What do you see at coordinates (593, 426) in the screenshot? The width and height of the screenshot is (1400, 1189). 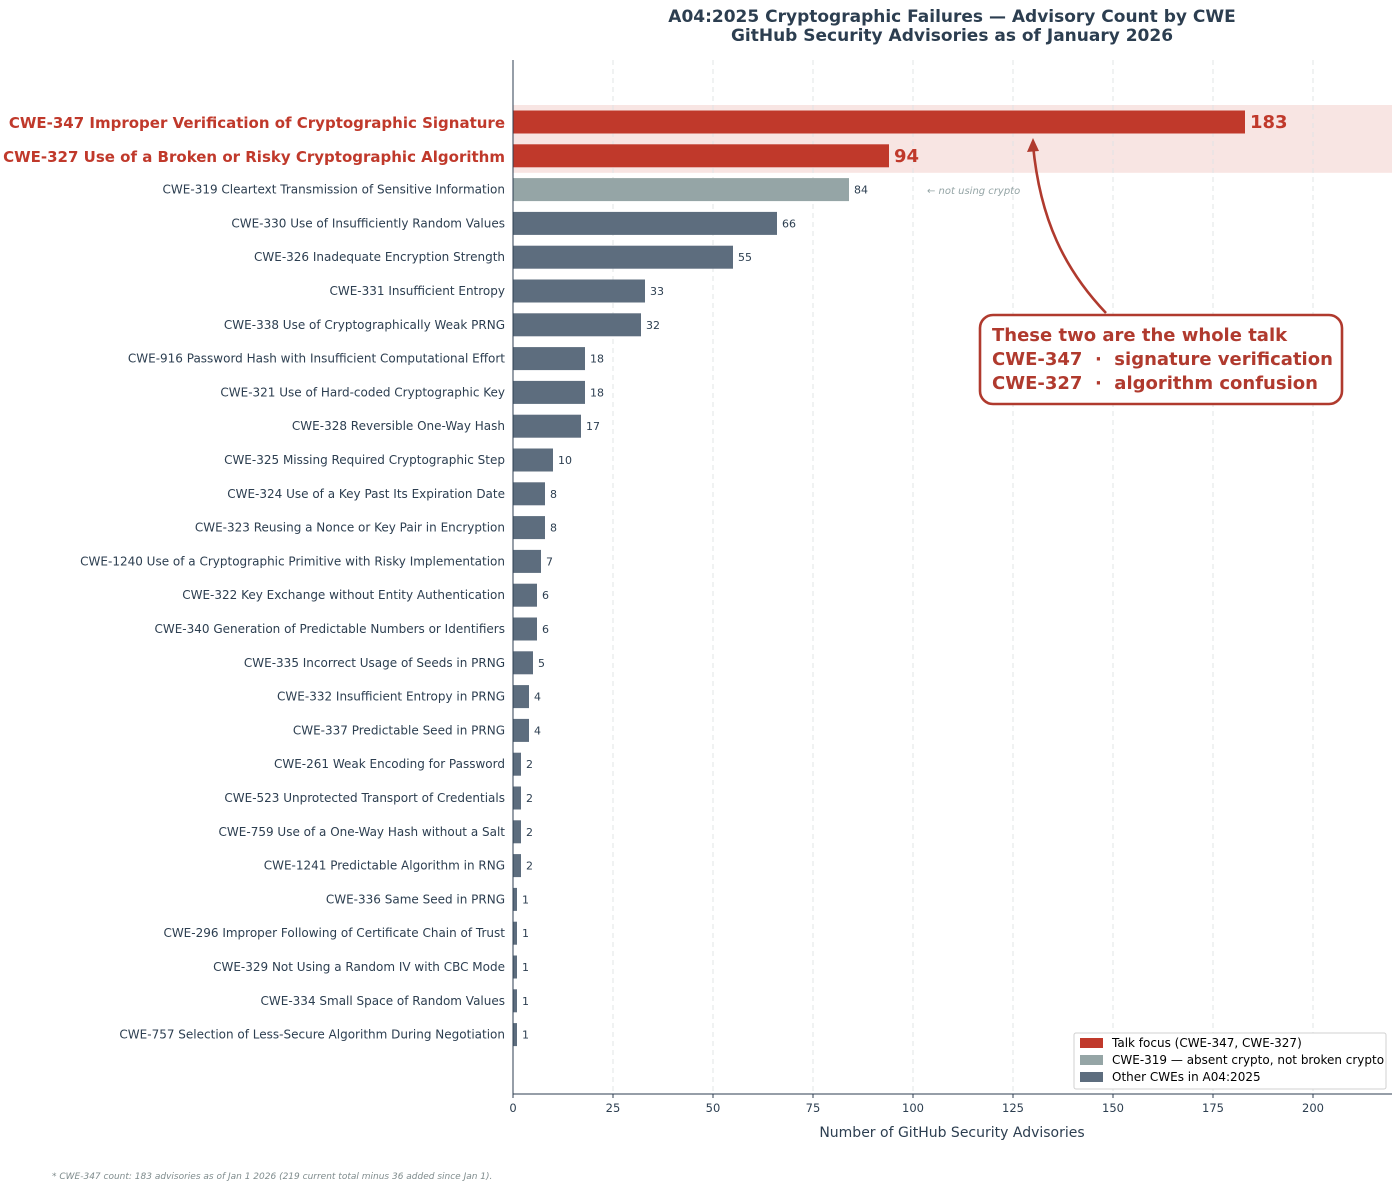 I see `value-label: 17` at bounding box center [593, 426].